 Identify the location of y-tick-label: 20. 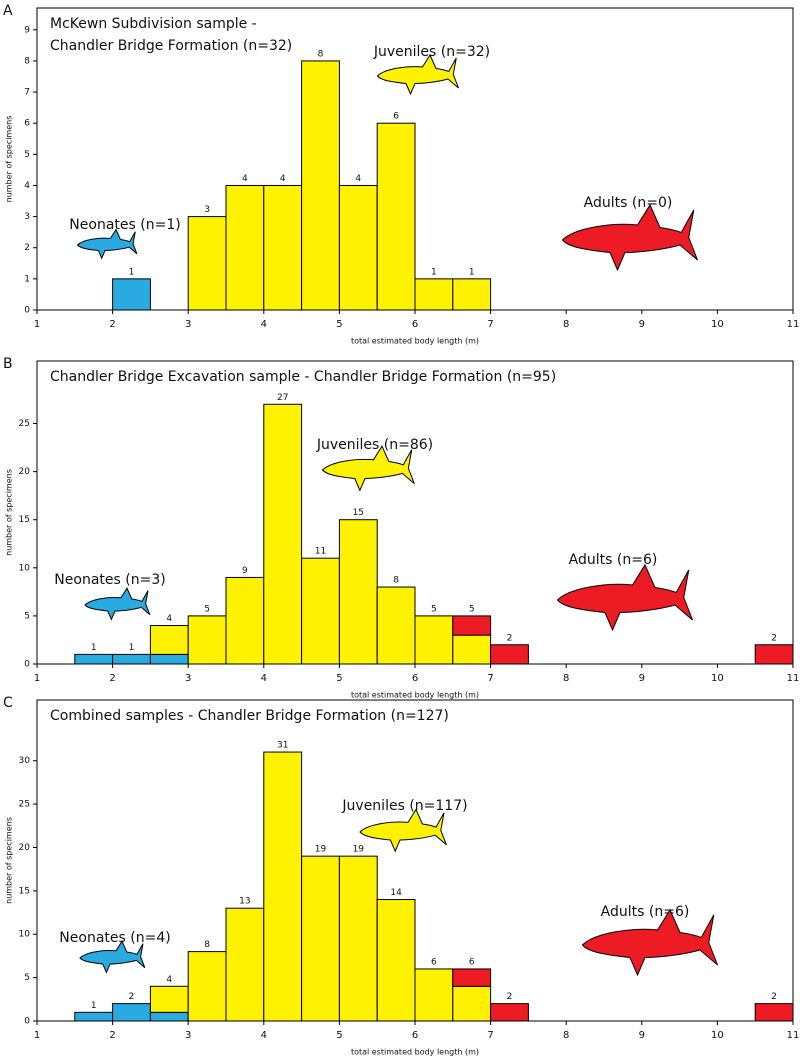
(25, 472).